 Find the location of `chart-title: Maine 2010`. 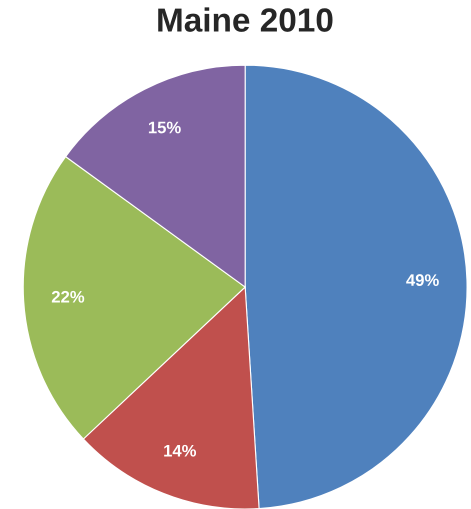

chart-title: Maine 2010 is located at coordinates (245, 19).